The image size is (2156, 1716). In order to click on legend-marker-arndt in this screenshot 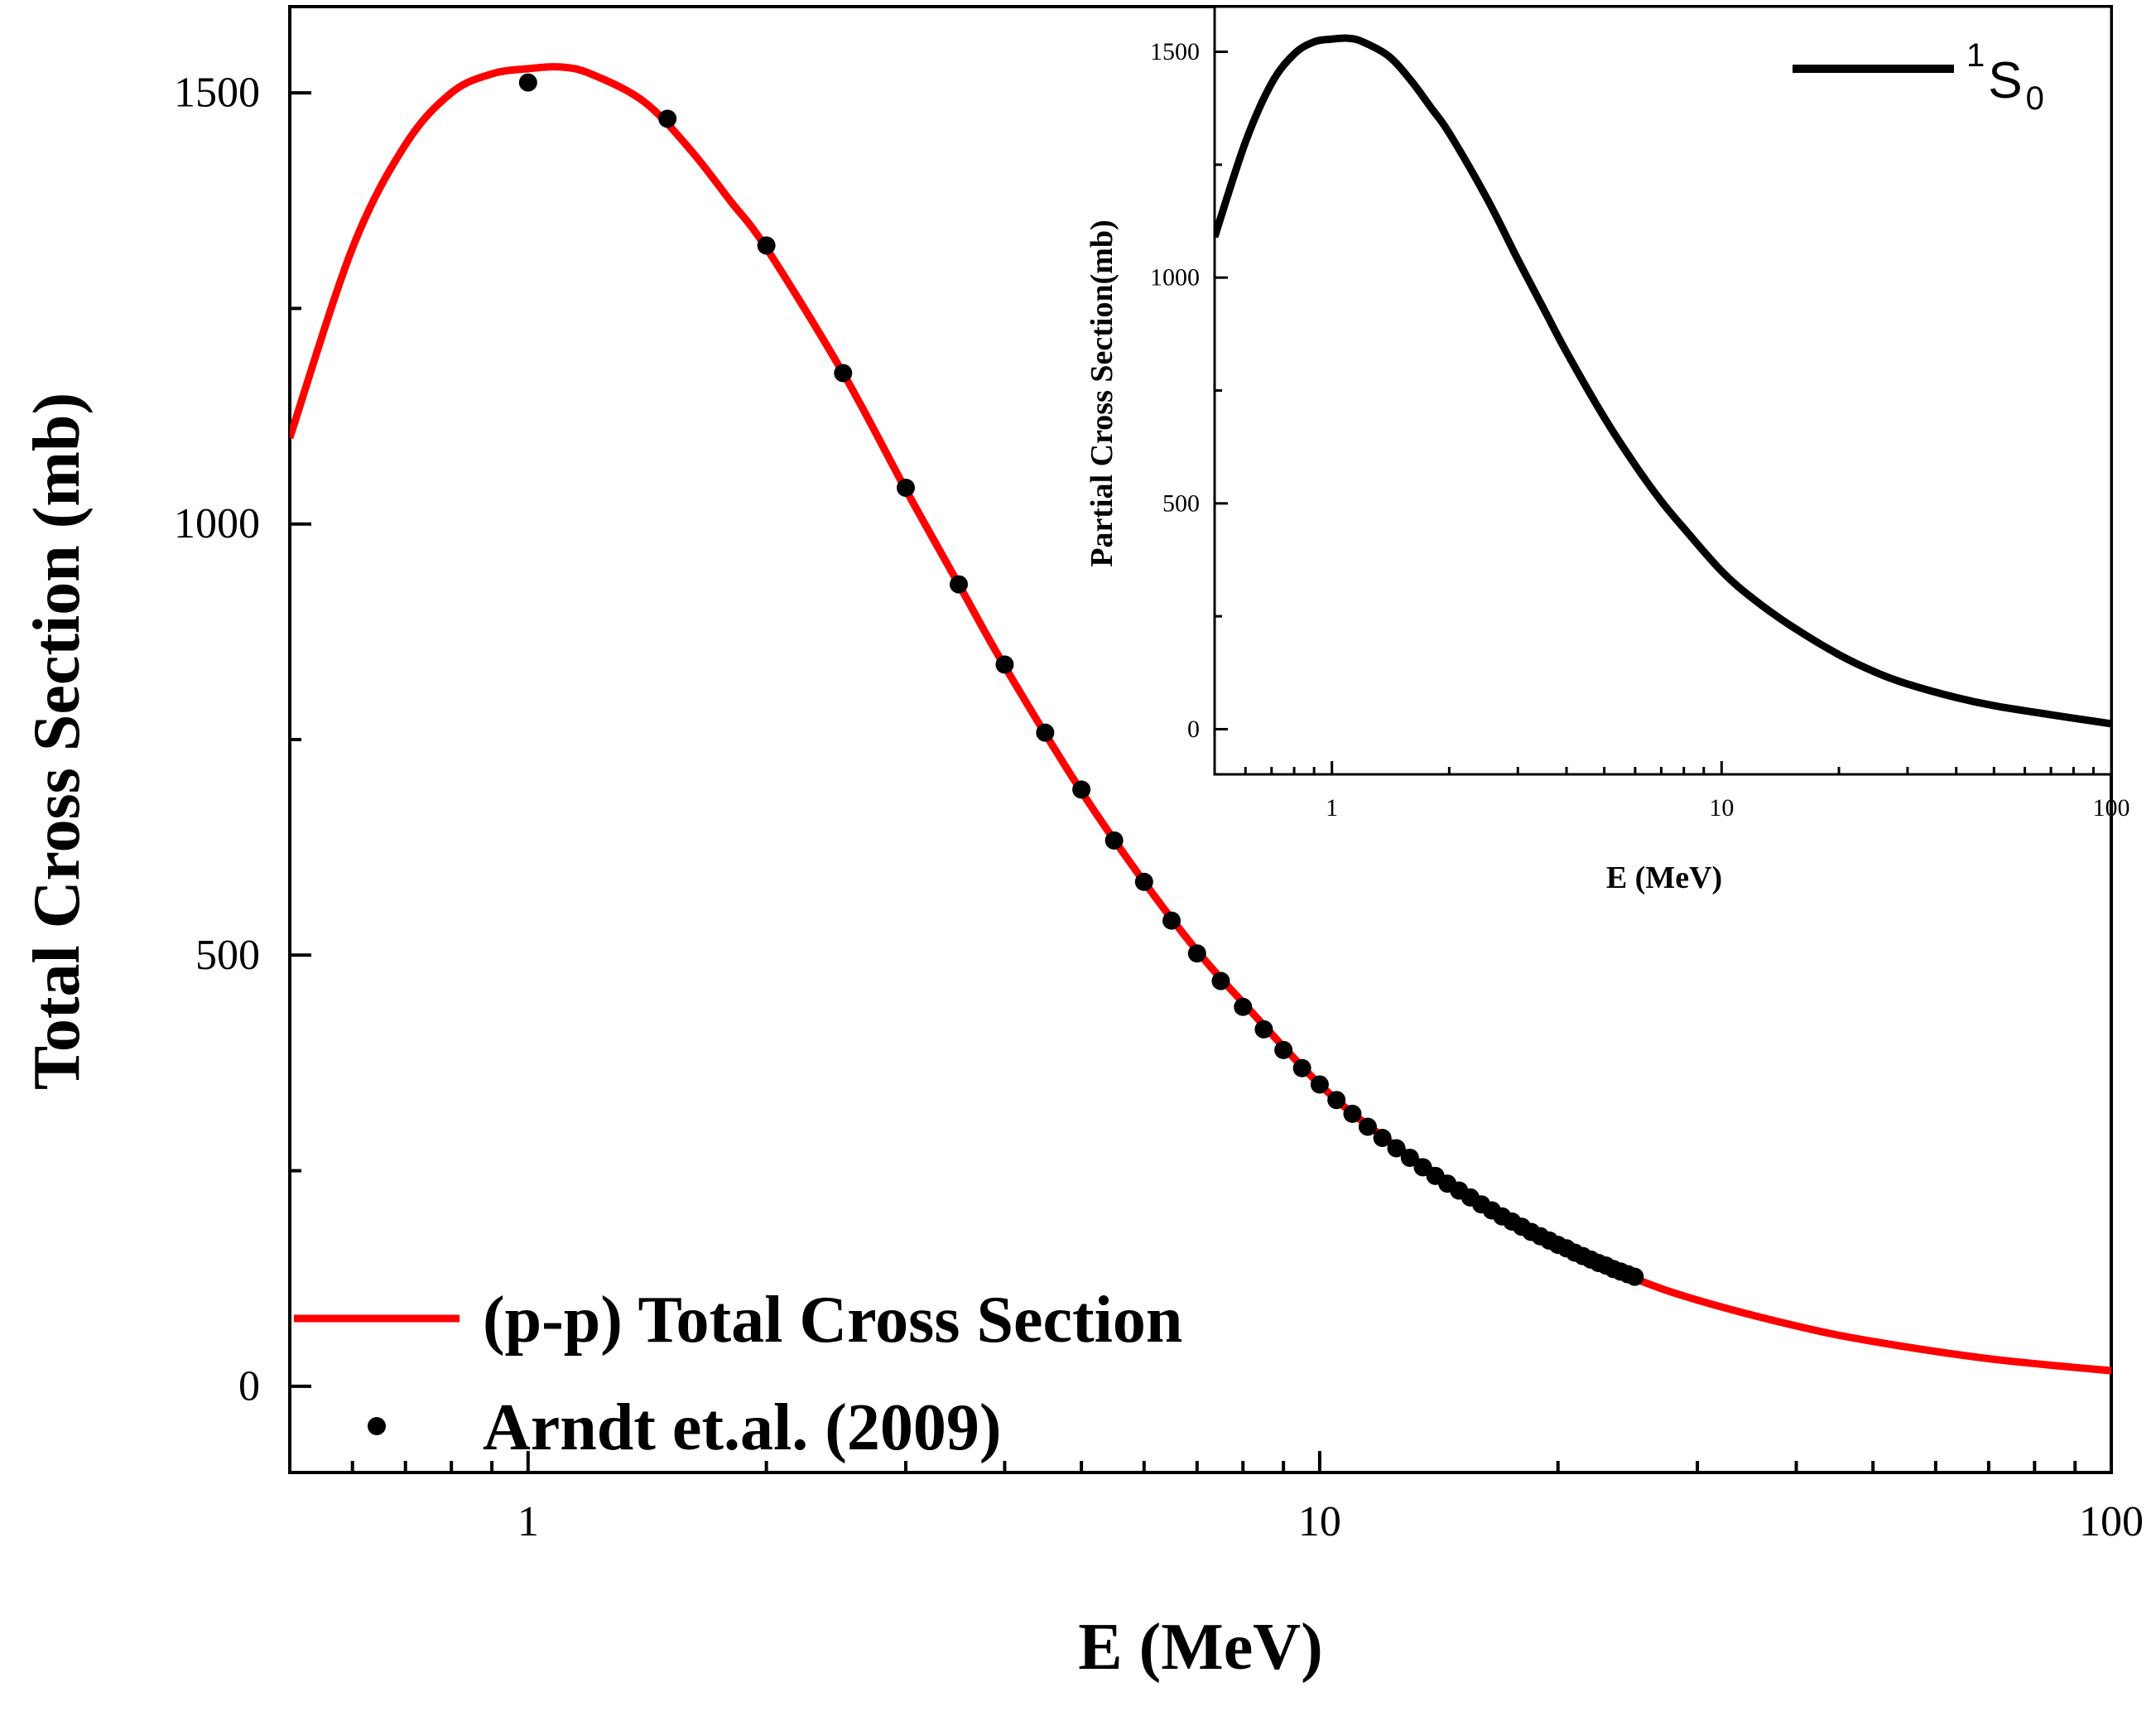, I will do `click(377, 1426)`.